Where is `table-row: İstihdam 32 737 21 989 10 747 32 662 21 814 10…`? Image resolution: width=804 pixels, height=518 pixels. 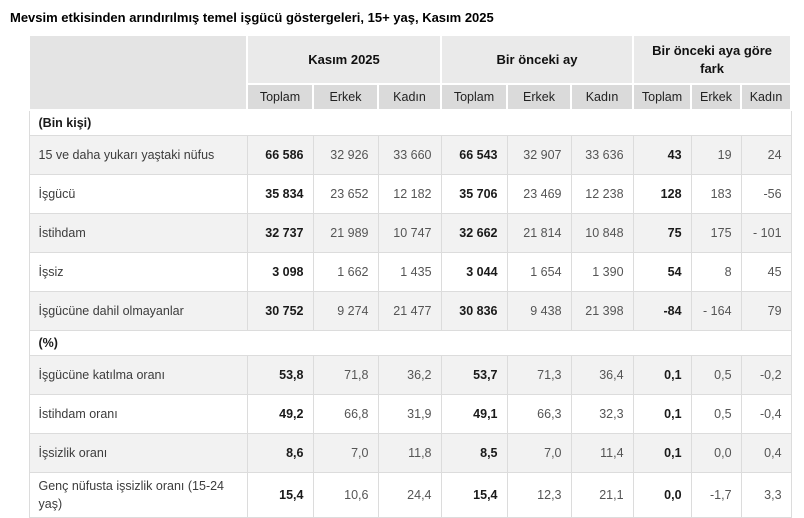 table-row: İstihdam 32 737 21 989 10 747 32 662 21 814 10… is located at coordinates (410, 233).